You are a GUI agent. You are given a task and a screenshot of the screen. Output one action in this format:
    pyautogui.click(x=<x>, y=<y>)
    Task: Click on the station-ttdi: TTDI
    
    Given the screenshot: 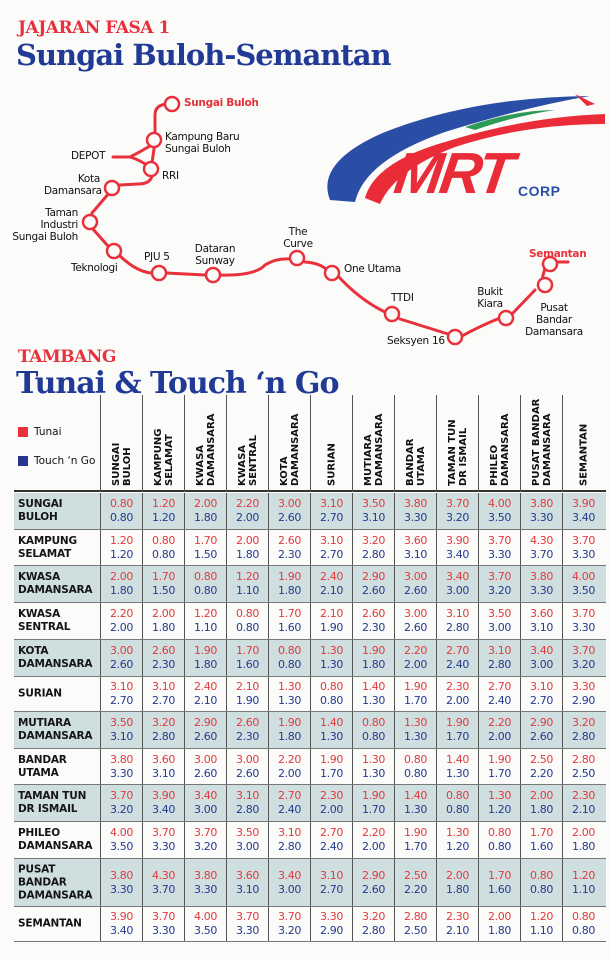 What is the action you would take?
    pyautogui.click(x=402, y=298)
    